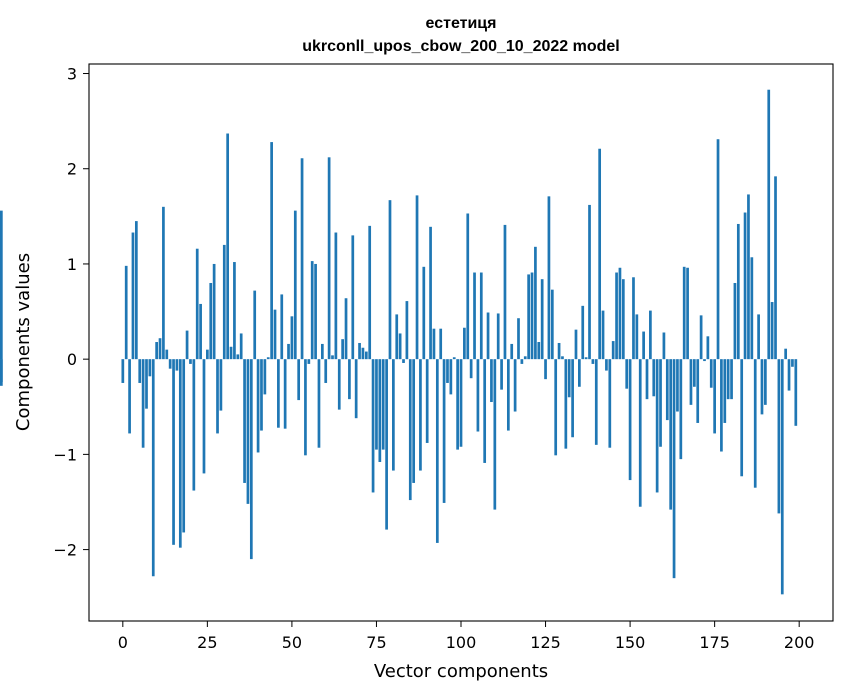  I want to click on chart-title-line-1: естетиця, so click(461, 23).